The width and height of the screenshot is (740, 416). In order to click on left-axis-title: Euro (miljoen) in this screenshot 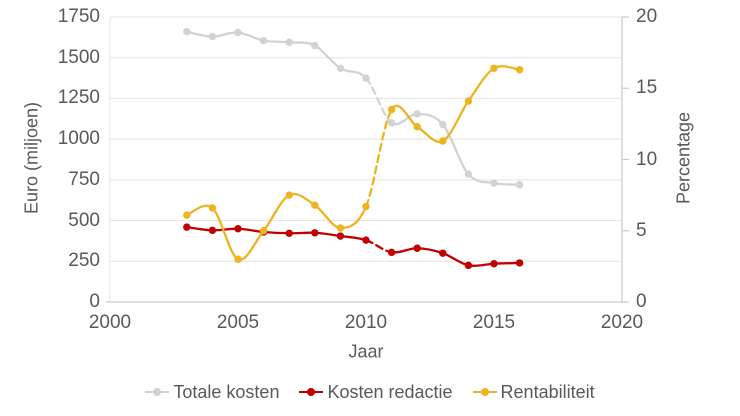, I will do `click(31, 158)`.